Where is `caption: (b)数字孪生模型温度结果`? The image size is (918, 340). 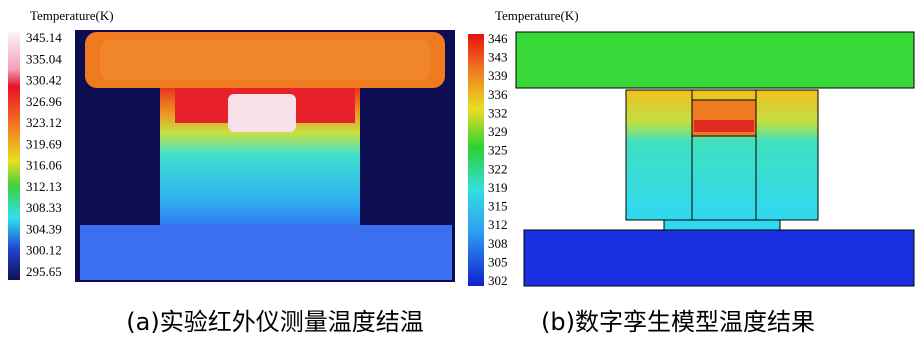
caption: (b)数字孪生模型温度结果 is located at coordinates (678, 322).